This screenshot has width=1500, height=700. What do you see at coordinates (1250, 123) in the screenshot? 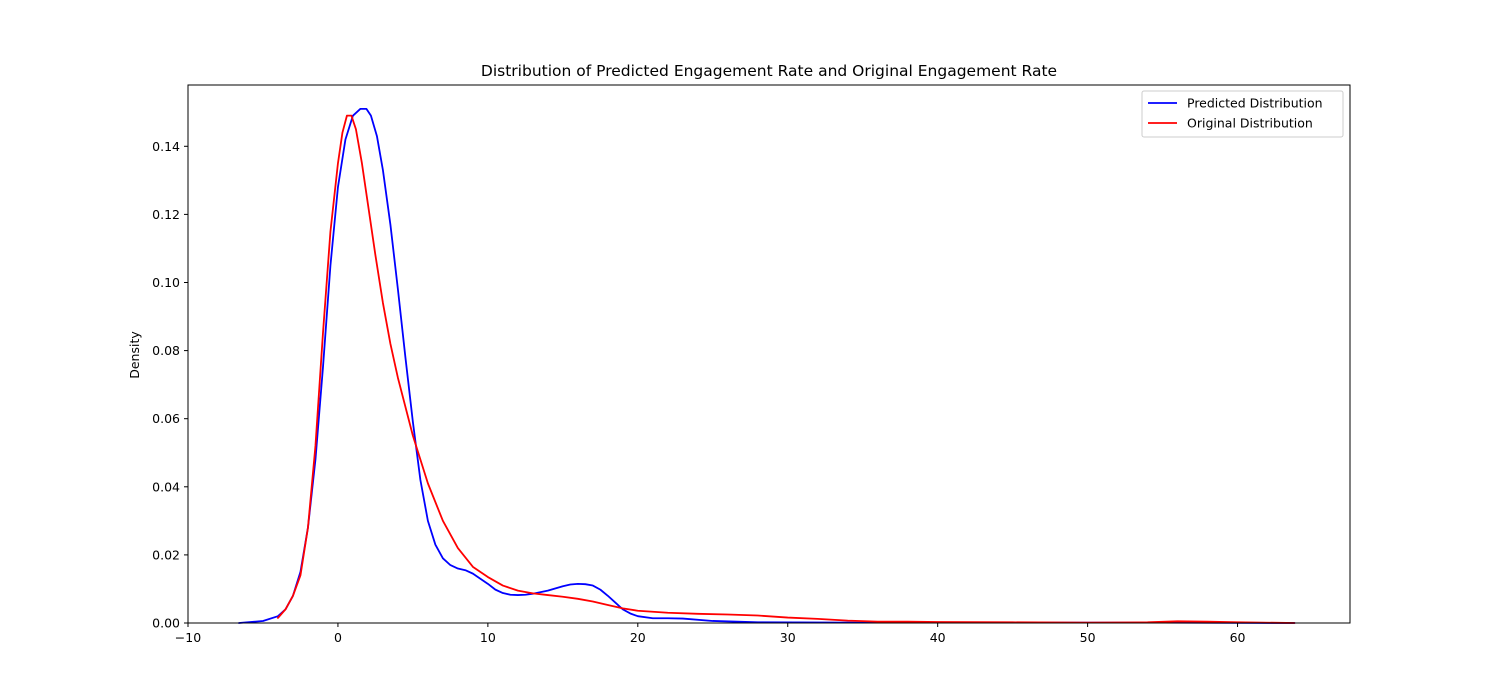
I see `legend-label-1: Original Distribution` at bounding box center [1250, 123].